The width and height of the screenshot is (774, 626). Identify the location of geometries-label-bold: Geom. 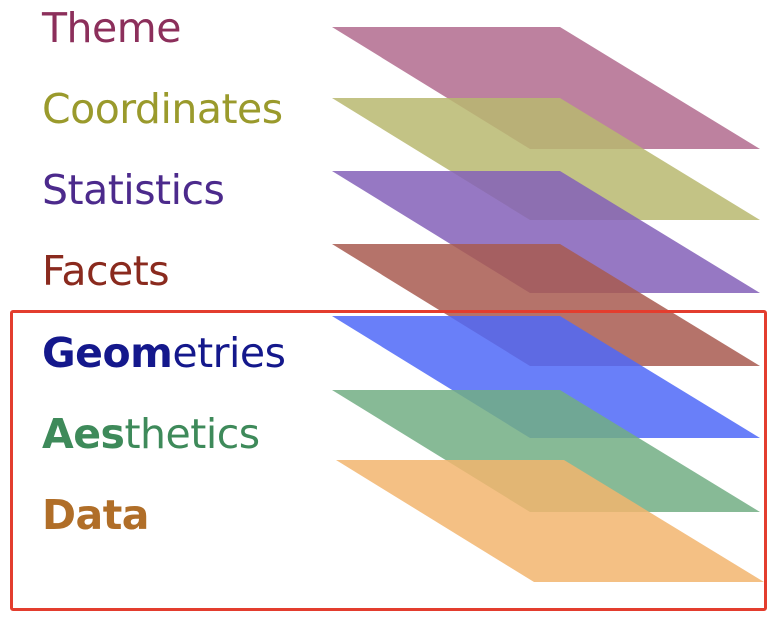
(107, 353).